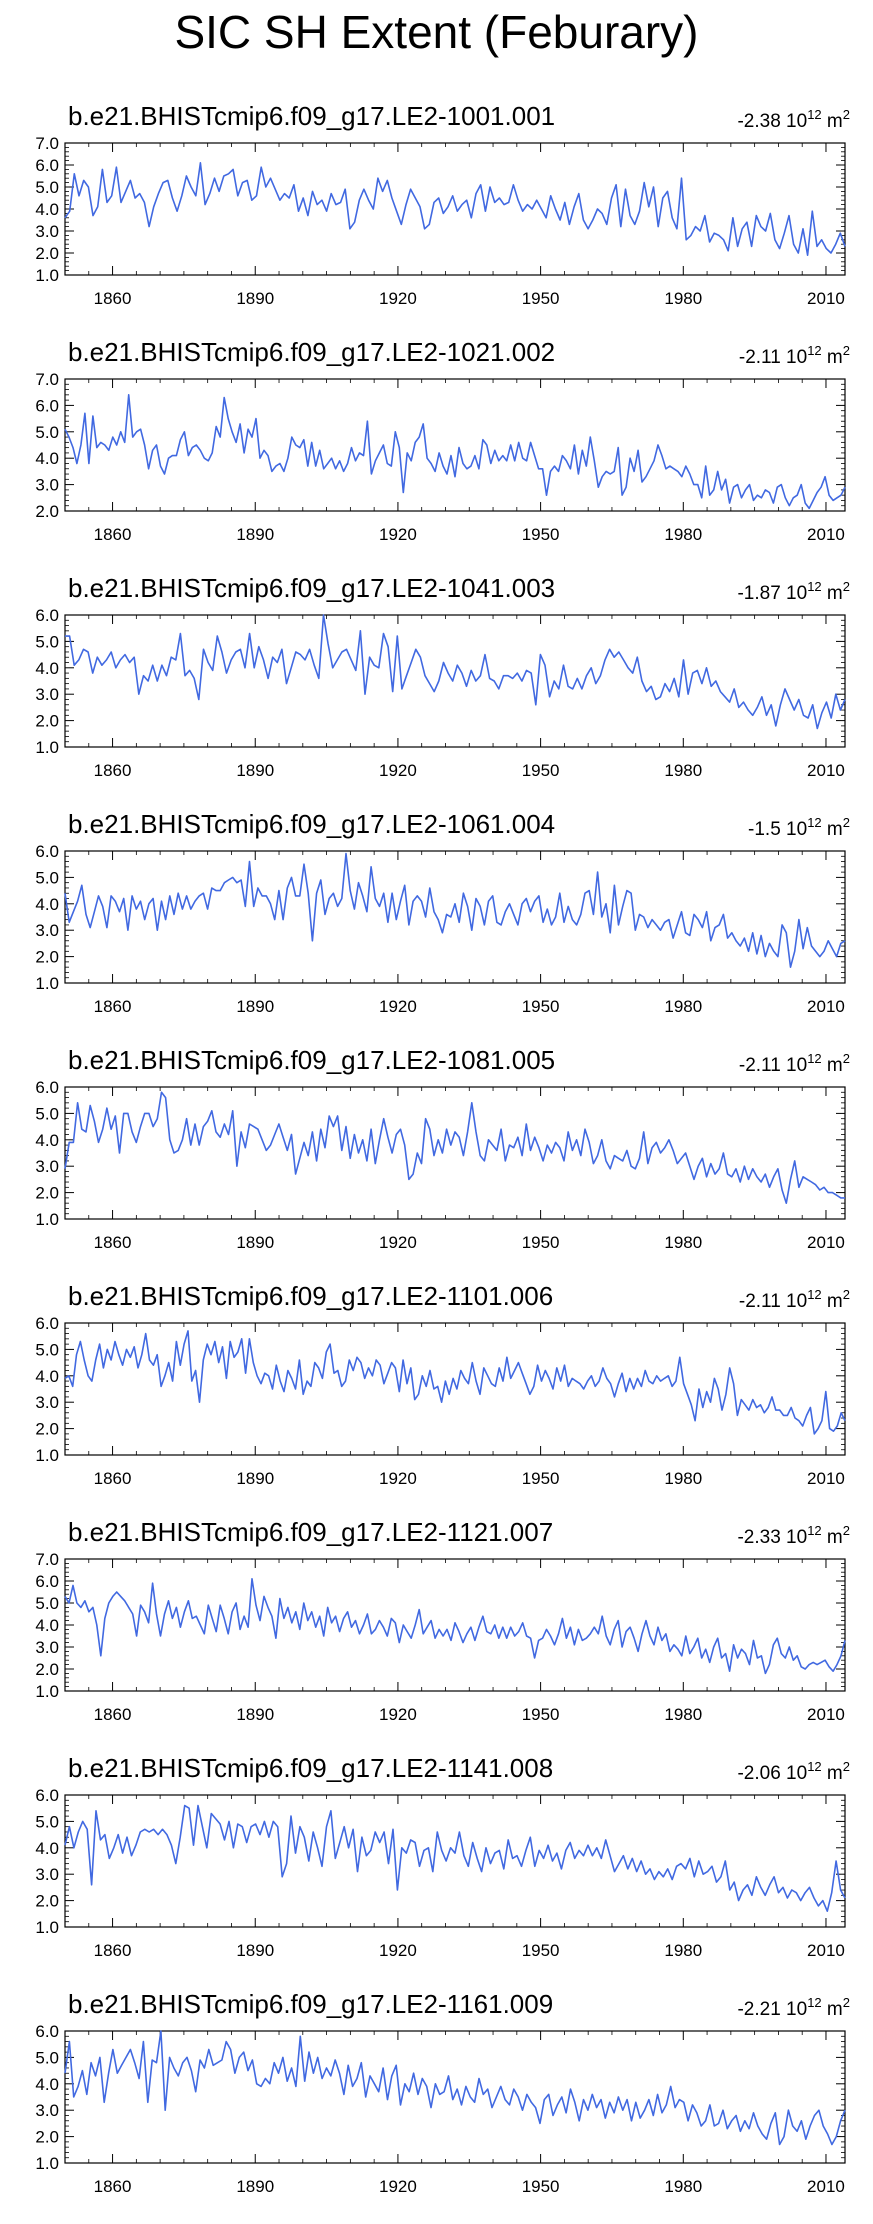 Image resolution: width=873 pixels, height=2224 pixels. I want to click on panel-7-xtick-label: 1920, so click(398, 1714).